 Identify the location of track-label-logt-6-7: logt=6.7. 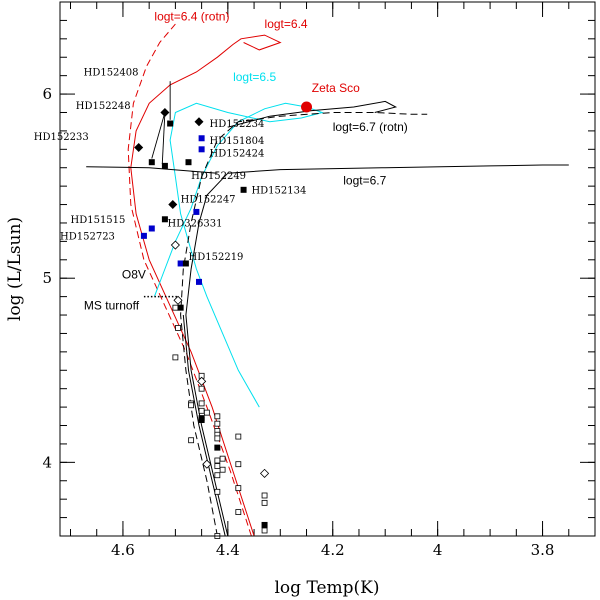
(364, 180).